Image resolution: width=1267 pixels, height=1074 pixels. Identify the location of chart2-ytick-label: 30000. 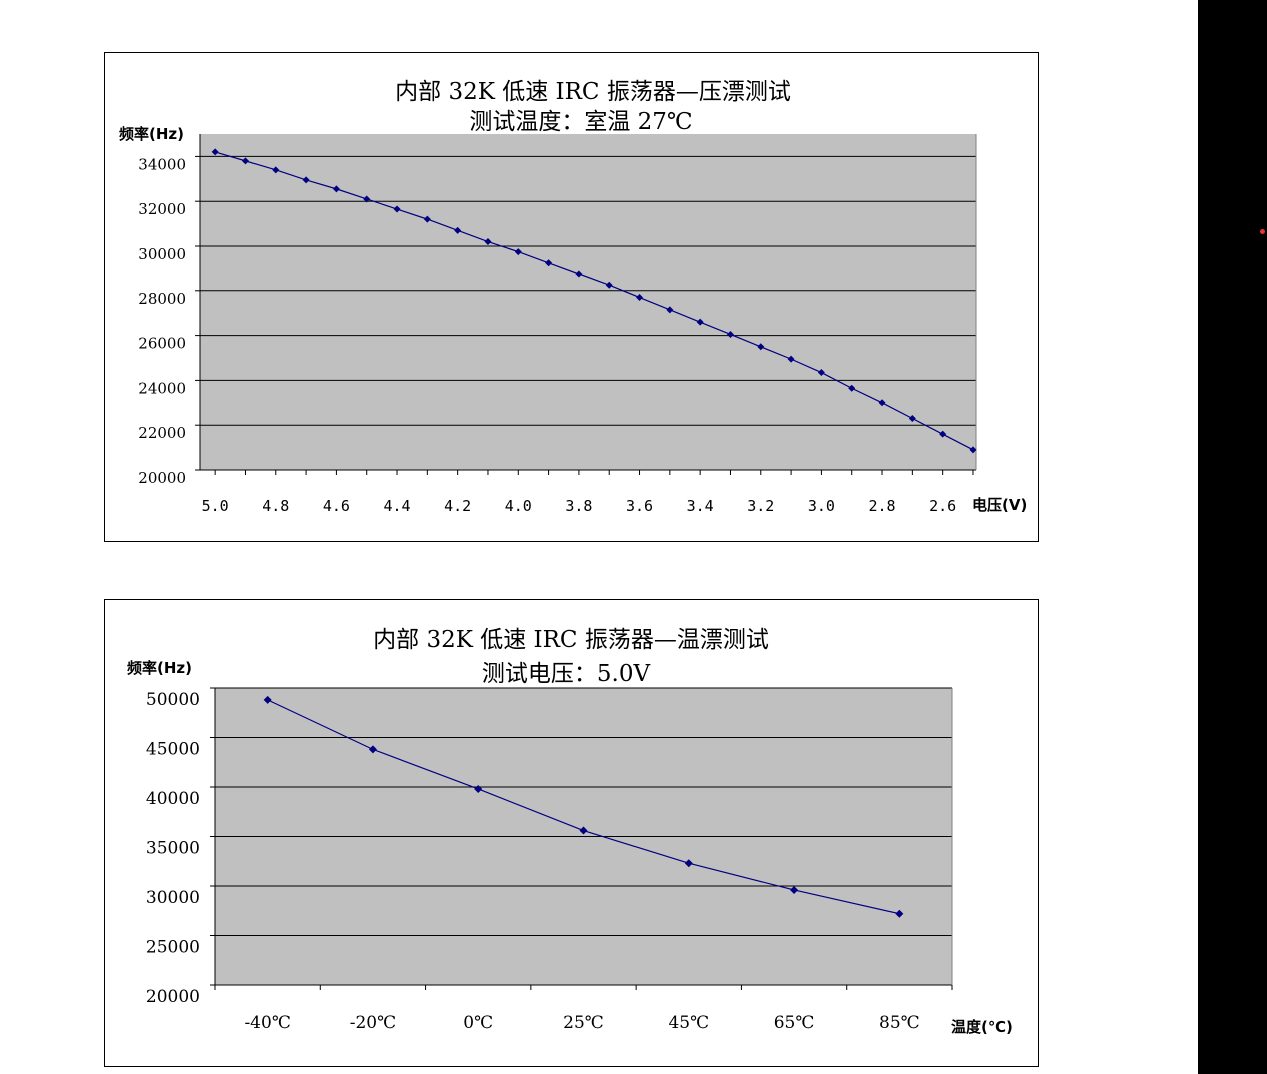
(173, 898).